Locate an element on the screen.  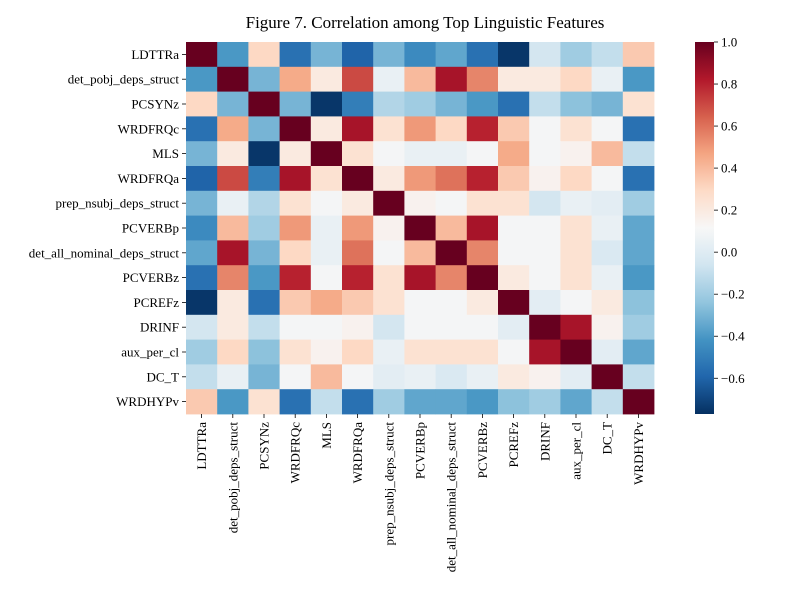
heatmap-cell-PCVERBp-MLS is located at coordinates (326, 228).